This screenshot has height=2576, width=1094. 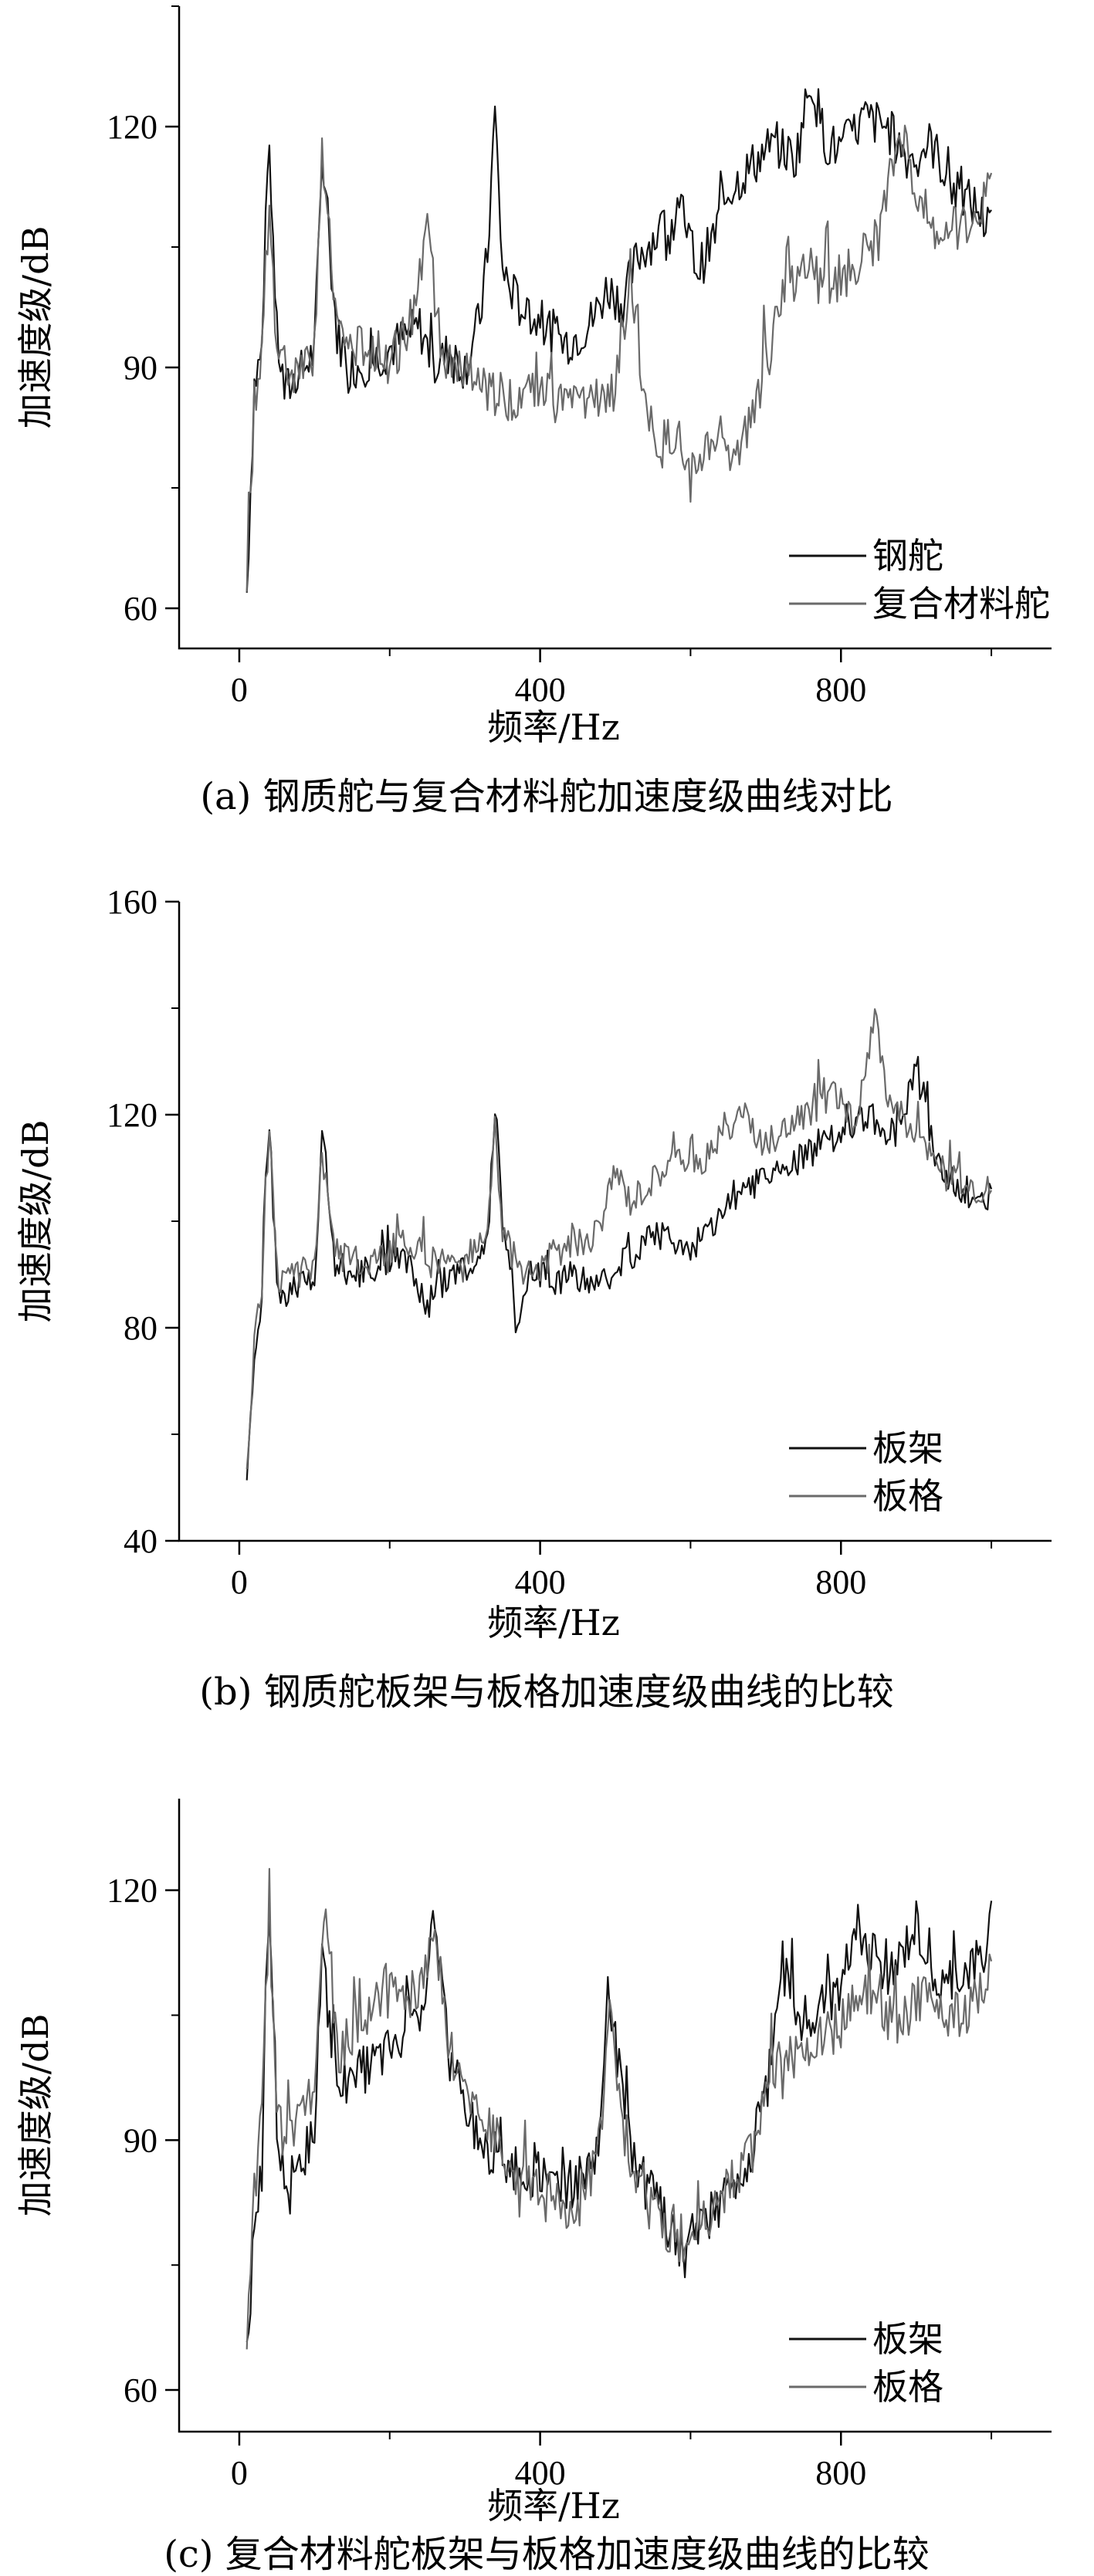 I want to click on y-tick-label: 160, so click(x=132, y=902).